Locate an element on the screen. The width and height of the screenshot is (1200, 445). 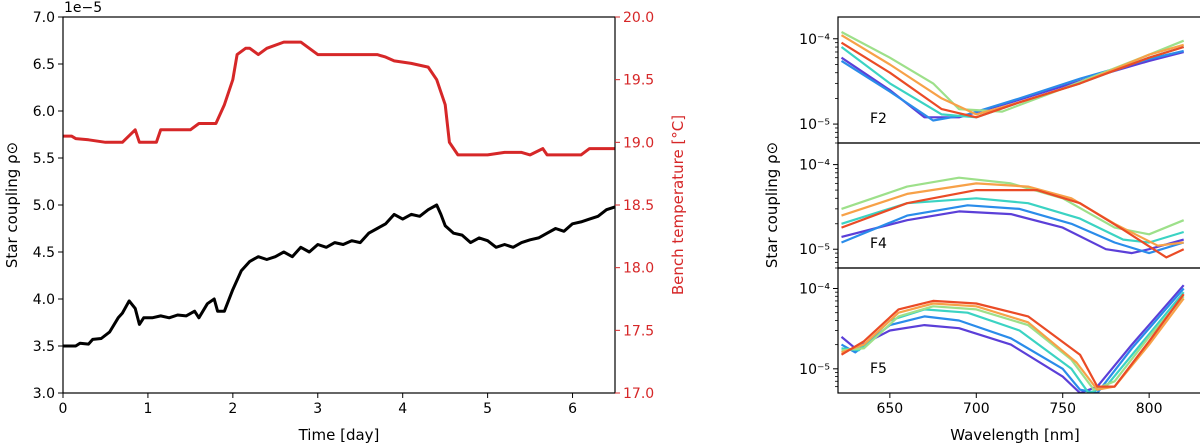
right-y-tick-label: 19.0 is located at coordinates (638, 143).